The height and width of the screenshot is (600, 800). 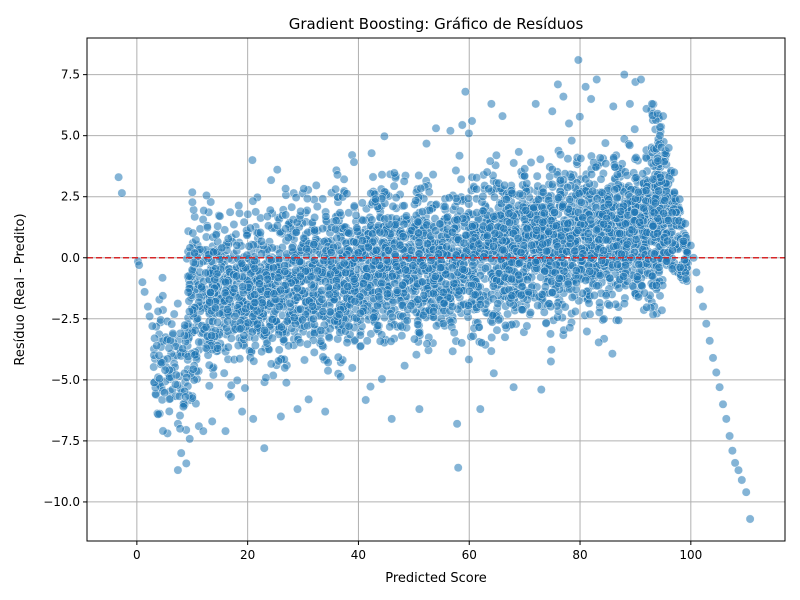 I want to click on y-tick-label: −2.5, so click(x=65, y=319).